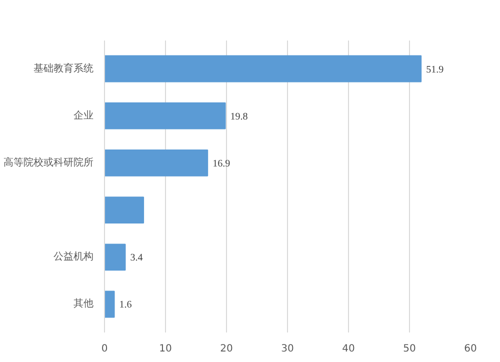 Image resolution: width=500 pixels, height=362 pixels. What do you see at coordinates (348, 349) in the screenshot?
I see `x-tick-label: 40` at bounding box center [348, 349].